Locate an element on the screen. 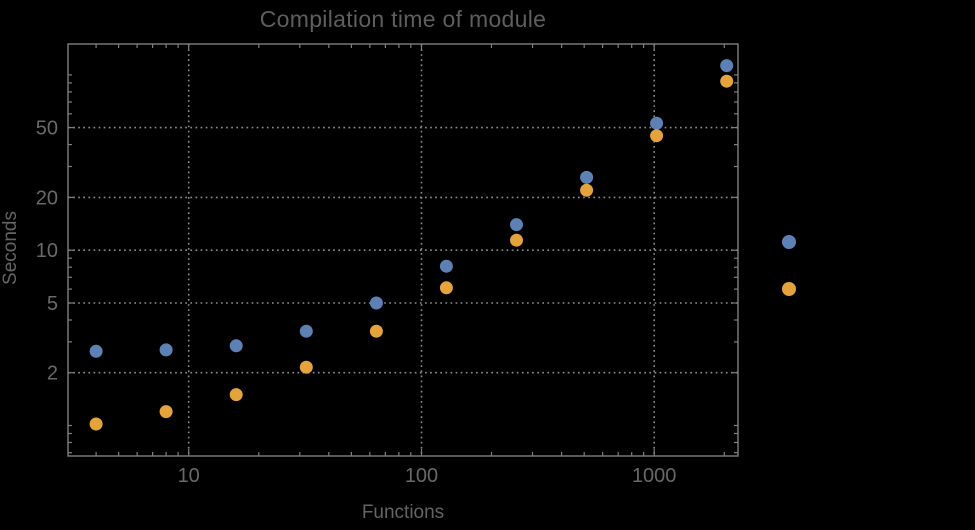  svg-text: 2 is located at coordinates (52, 374).